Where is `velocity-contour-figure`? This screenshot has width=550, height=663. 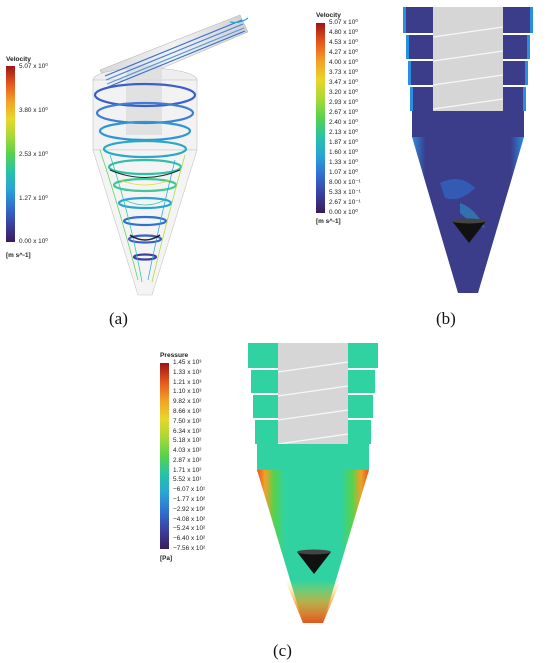
velocity-contour-figure is located at coordinates (468, 150).